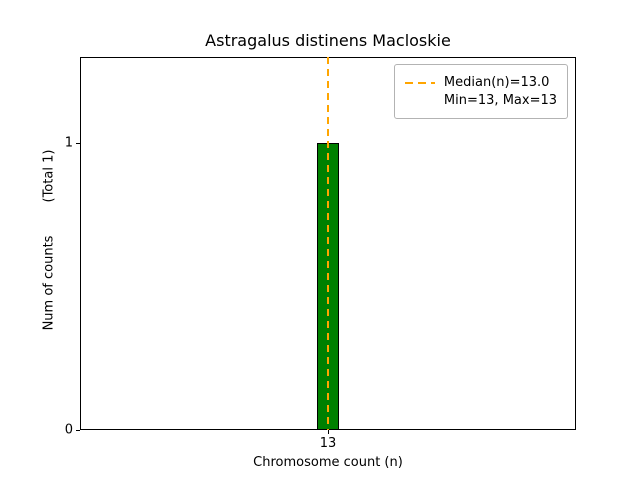 This screenshot has height=480, width=640. I want to click on y-tick-label-1: 1, so click(68, 143).